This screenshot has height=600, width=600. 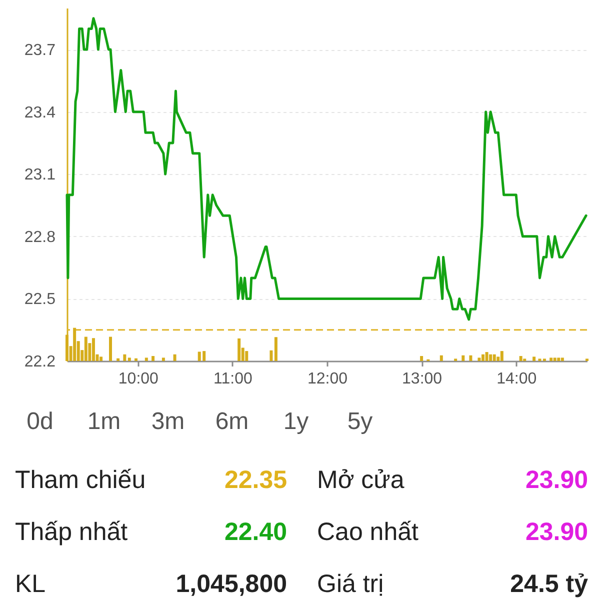 What do you see at coordinates (138, 379) in the screenshot?
I see `x-tick-label: 10:00` at bounding box center [138, 379].